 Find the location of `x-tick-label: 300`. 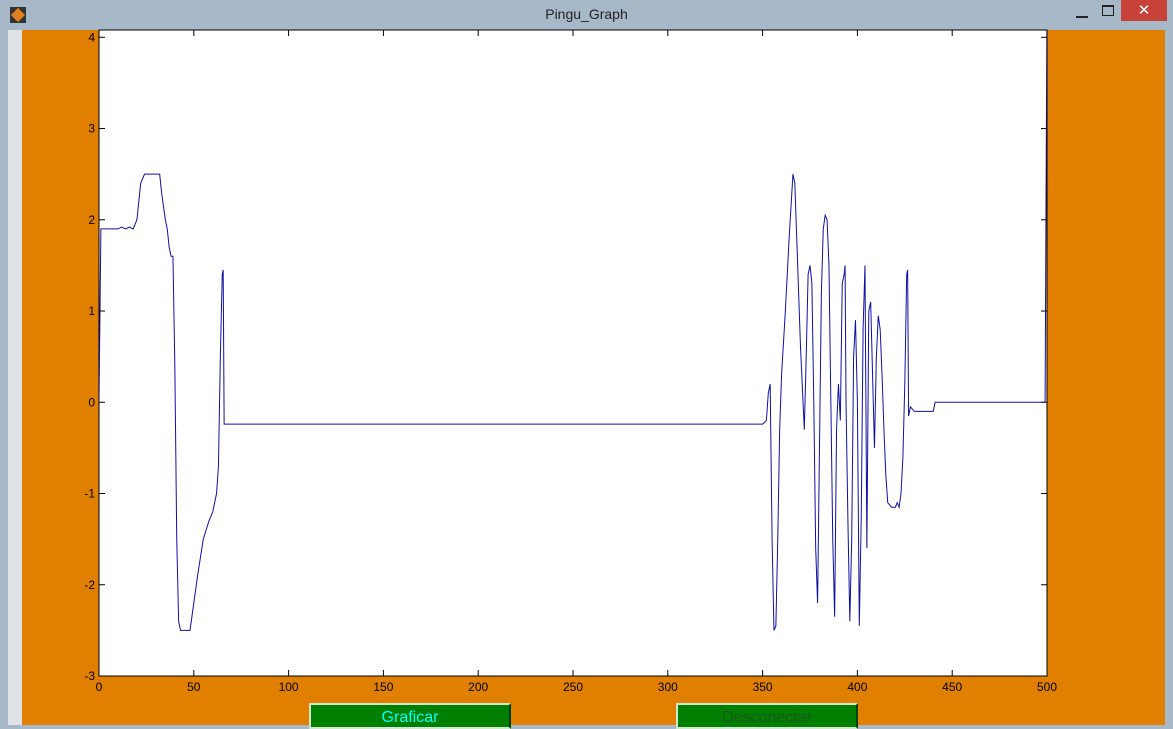

x-tick-label: 300 is located at coordinates (668, 687).